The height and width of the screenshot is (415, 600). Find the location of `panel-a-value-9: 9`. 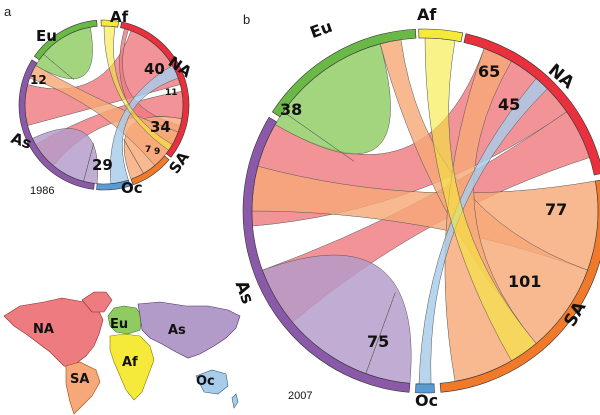

panel-a-value-9: 9 is located at coordinates (157, 152).